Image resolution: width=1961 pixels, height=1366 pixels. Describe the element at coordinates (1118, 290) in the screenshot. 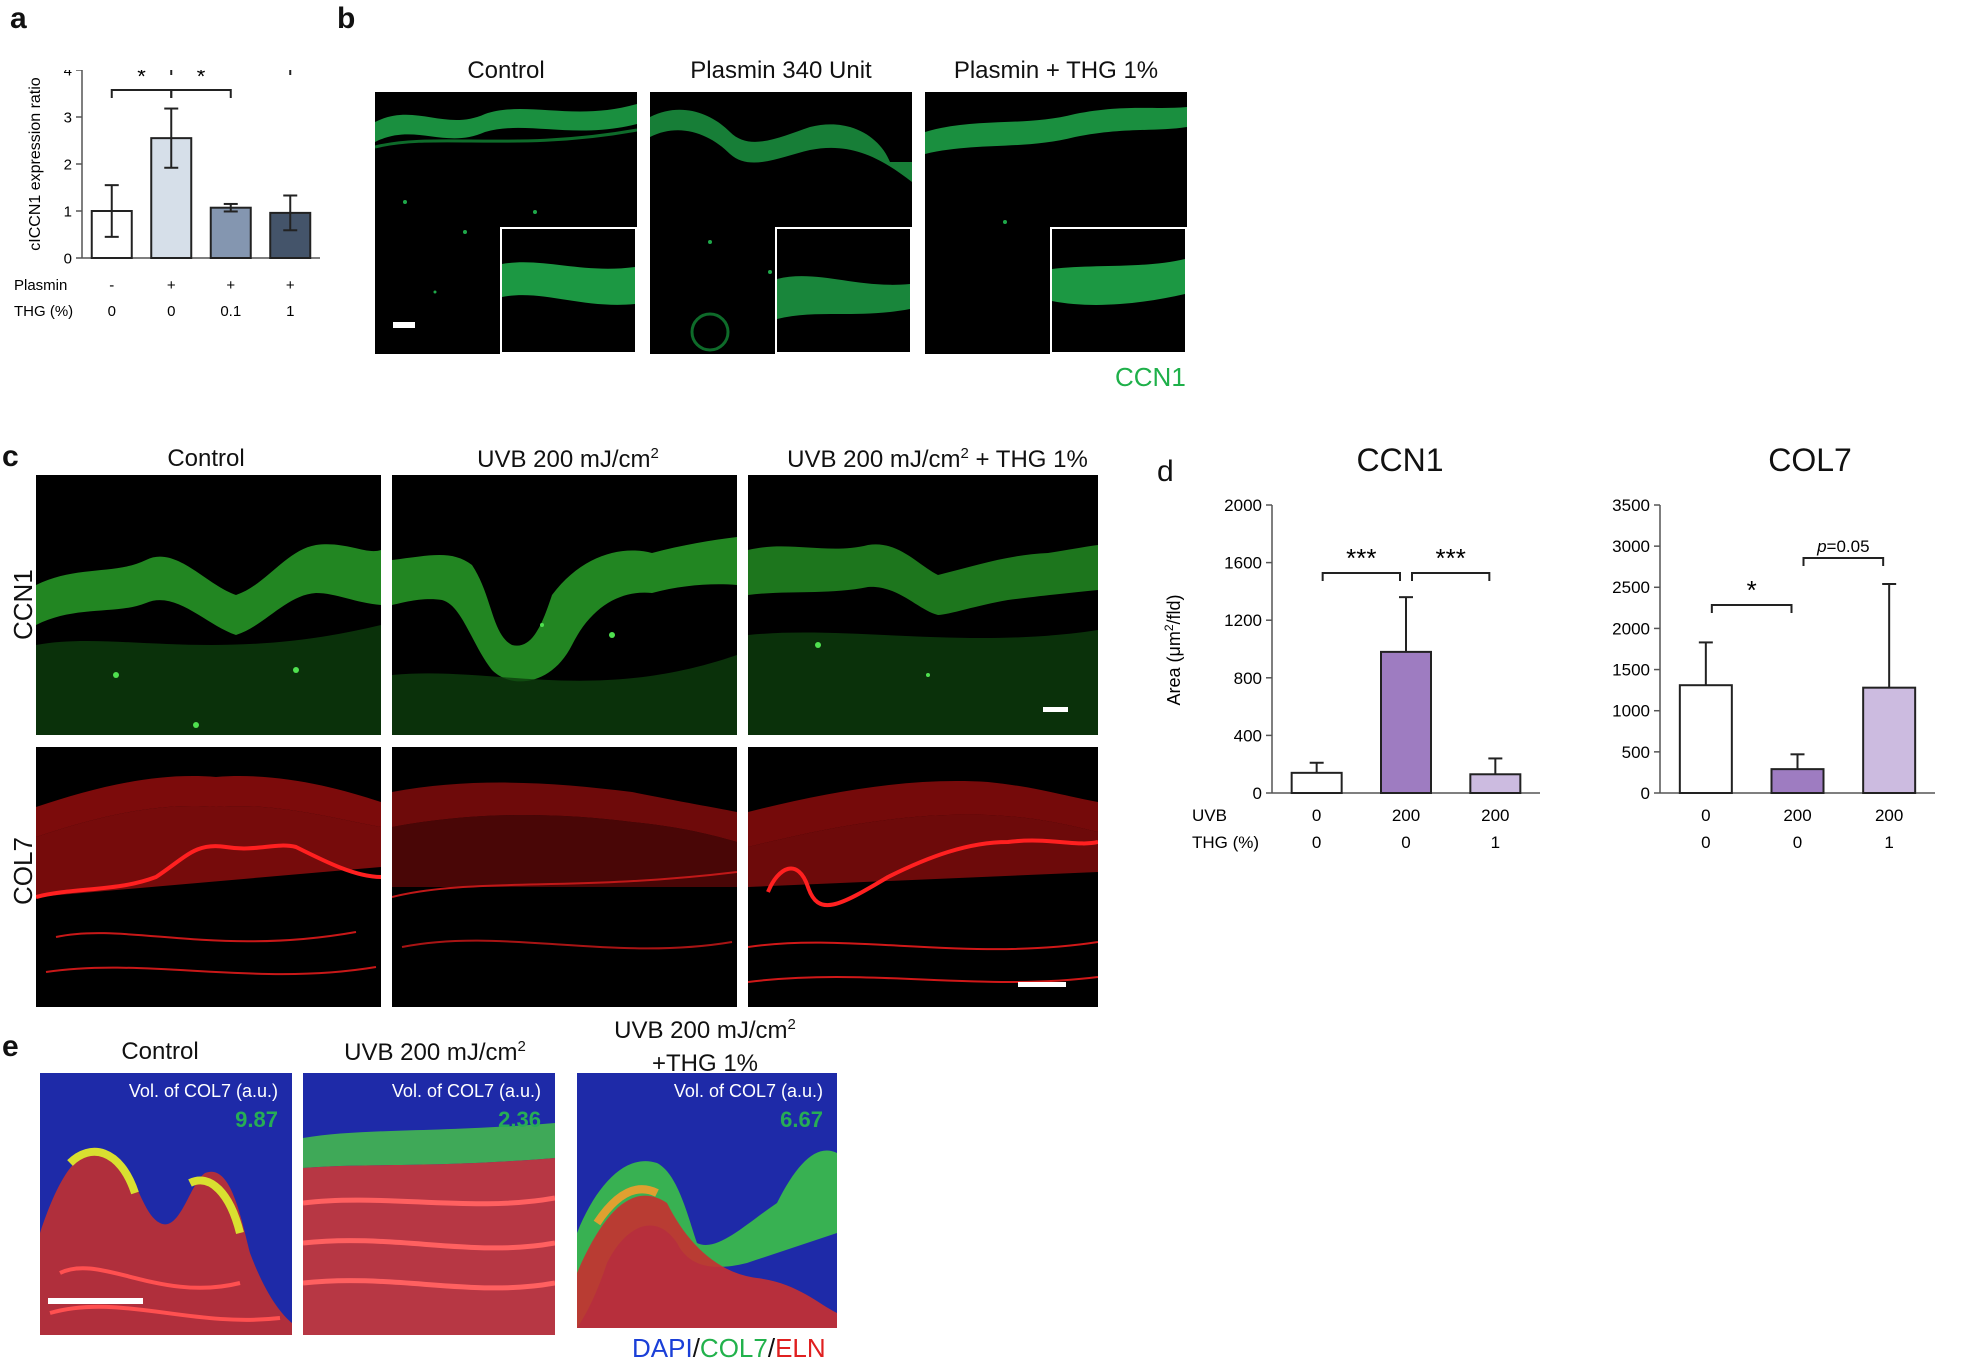

I see `micrograph-b-plasmin-thg-inset` at that location.